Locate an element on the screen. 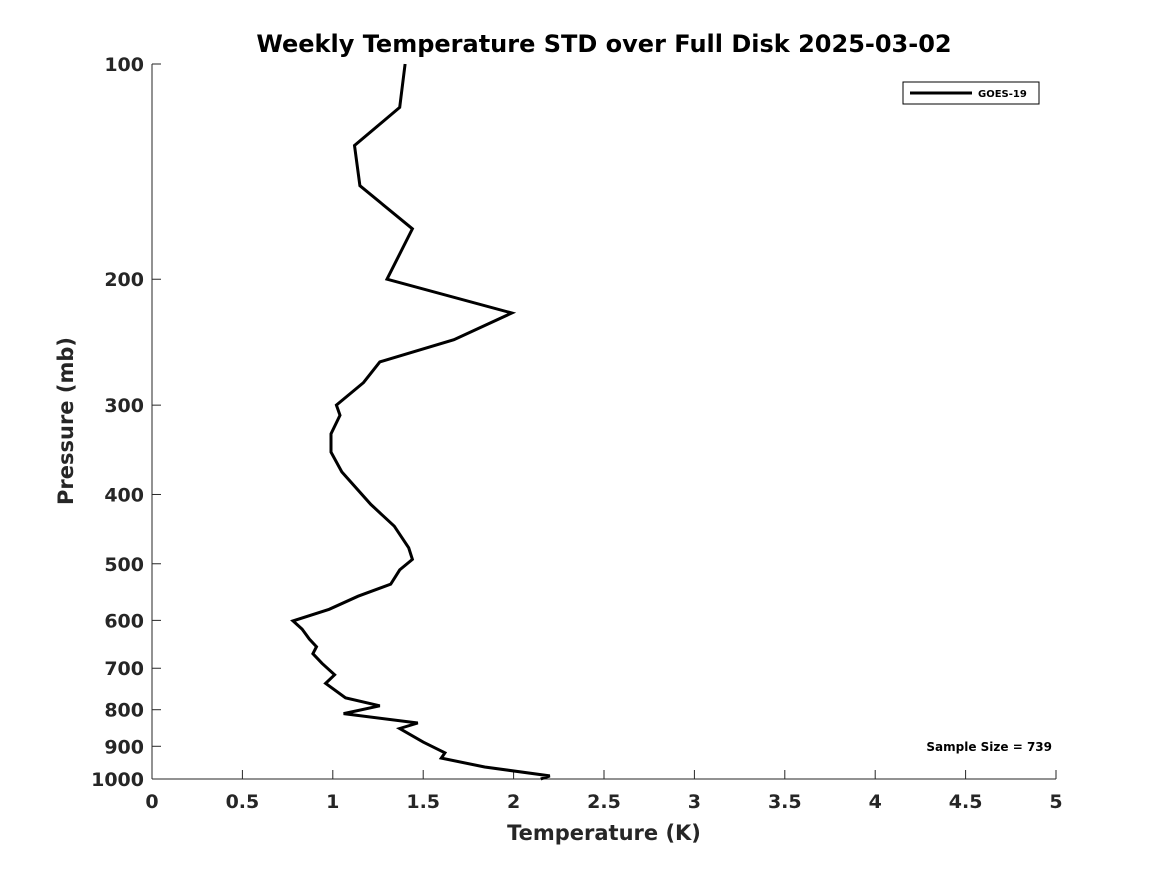 This screenshot has width=1167, height=875. x-axis-label: Temperature (K) is located at coordinates (604, 833).